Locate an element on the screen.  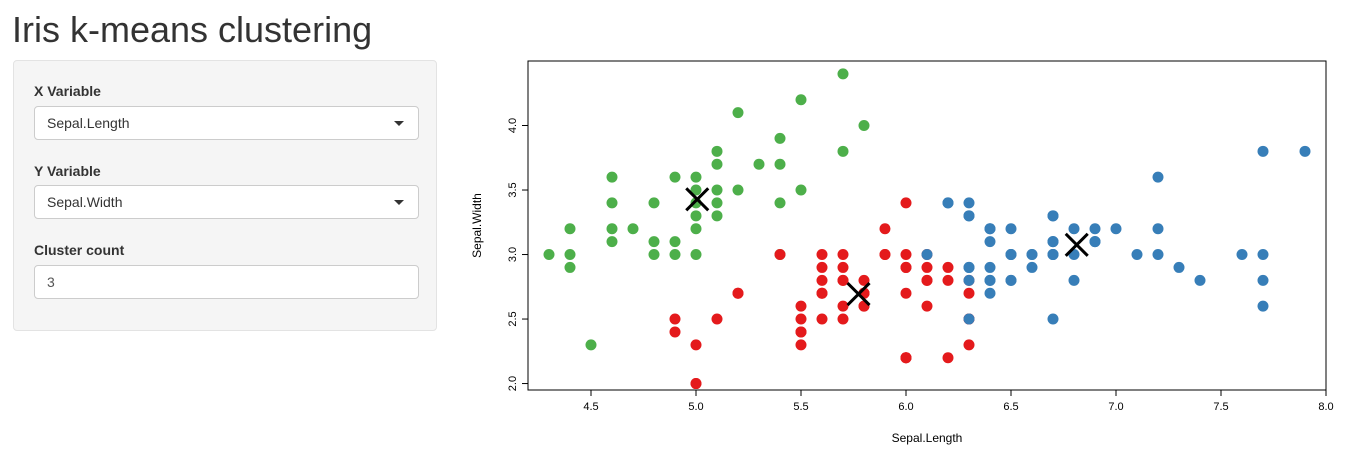
y-axis-label: Sepal.Width is located at coordinates (477, 225).